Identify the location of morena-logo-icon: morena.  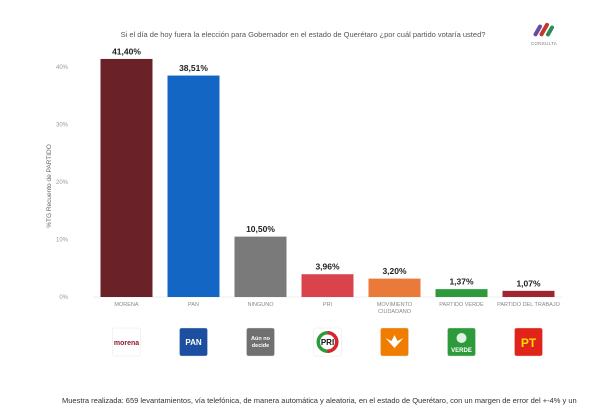
(126, 342).